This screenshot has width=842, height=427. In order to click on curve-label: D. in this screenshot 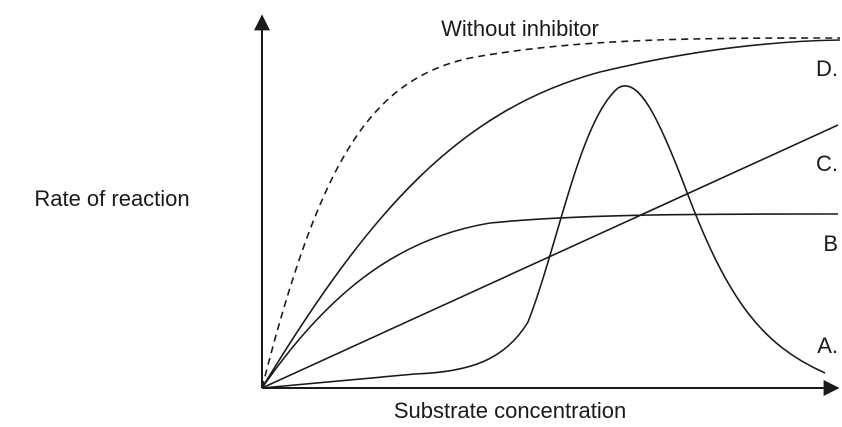, I will do `click(827, 68)`.